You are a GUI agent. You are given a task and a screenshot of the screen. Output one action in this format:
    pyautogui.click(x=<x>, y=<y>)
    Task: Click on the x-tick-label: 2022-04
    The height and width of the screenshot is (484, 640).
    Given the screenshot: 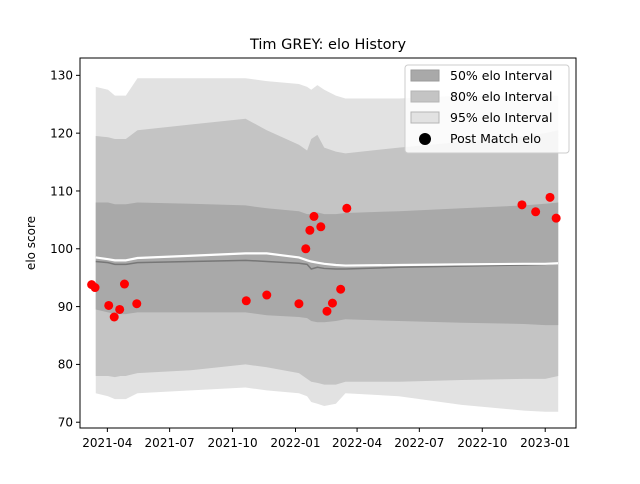 What is the action you would take?
    pyautogui.click(x=357, y=443)
    